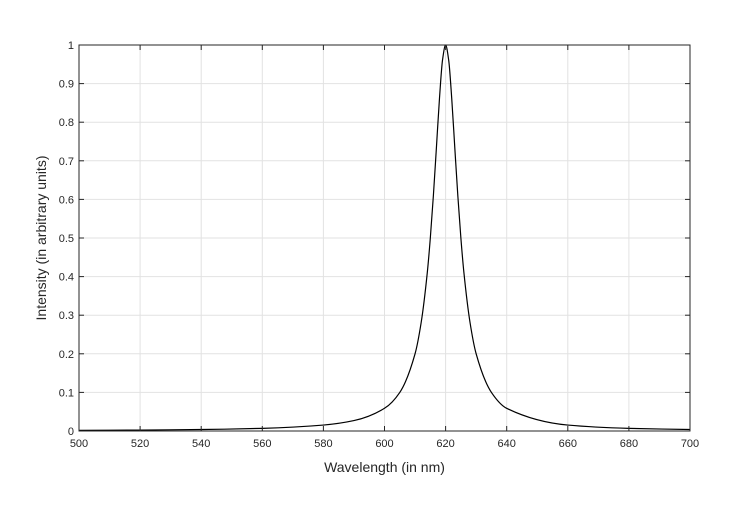  What do you see at coordinates (507, 444) in the screenshot?
I see `x-tick-label: 640` at bounding box center [507, 444].